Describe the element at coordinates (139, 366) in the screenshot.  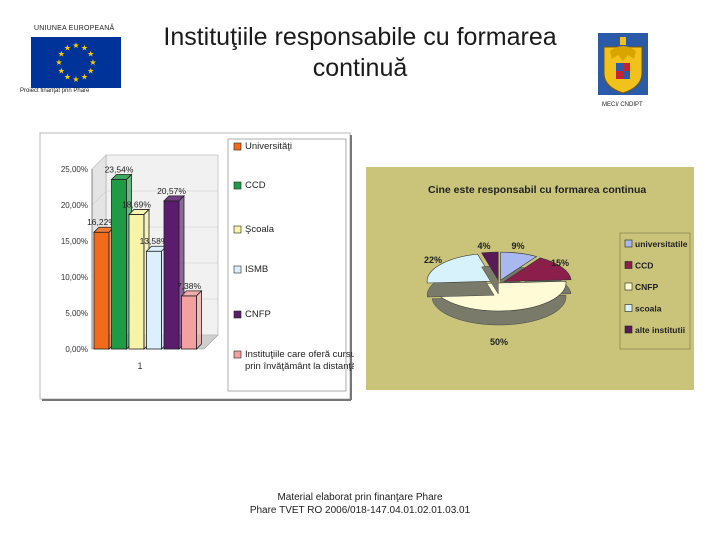
I see `x-tick-label: 1` at that location.